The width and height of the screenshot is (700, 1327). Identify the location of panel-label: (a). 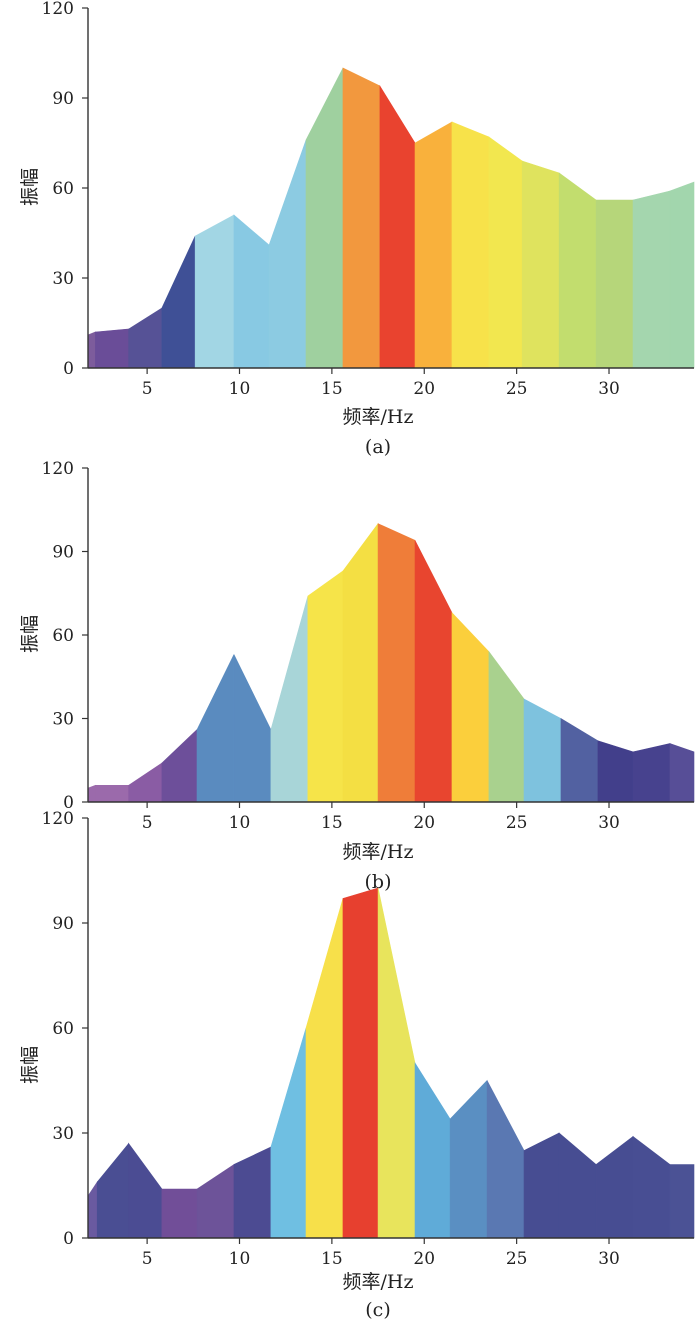
(378, 447).